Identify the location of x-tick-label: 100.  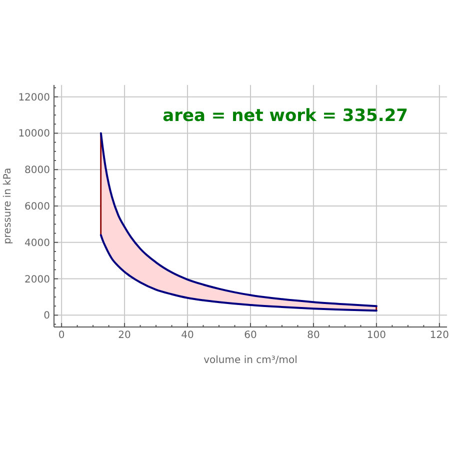
(376, 336).